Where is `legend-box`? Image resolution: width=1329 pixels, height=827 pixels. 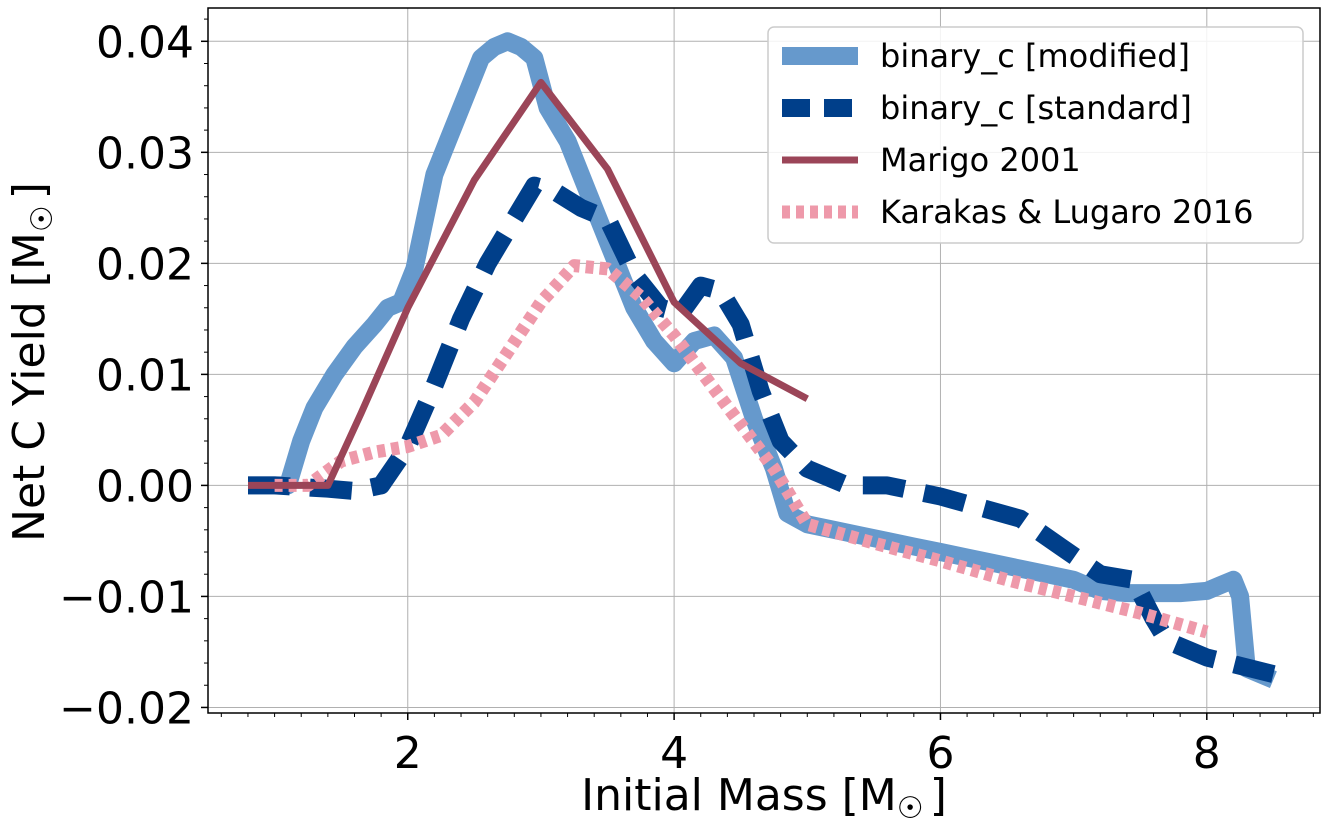 legend-box is located at coordinates (1035, 135).